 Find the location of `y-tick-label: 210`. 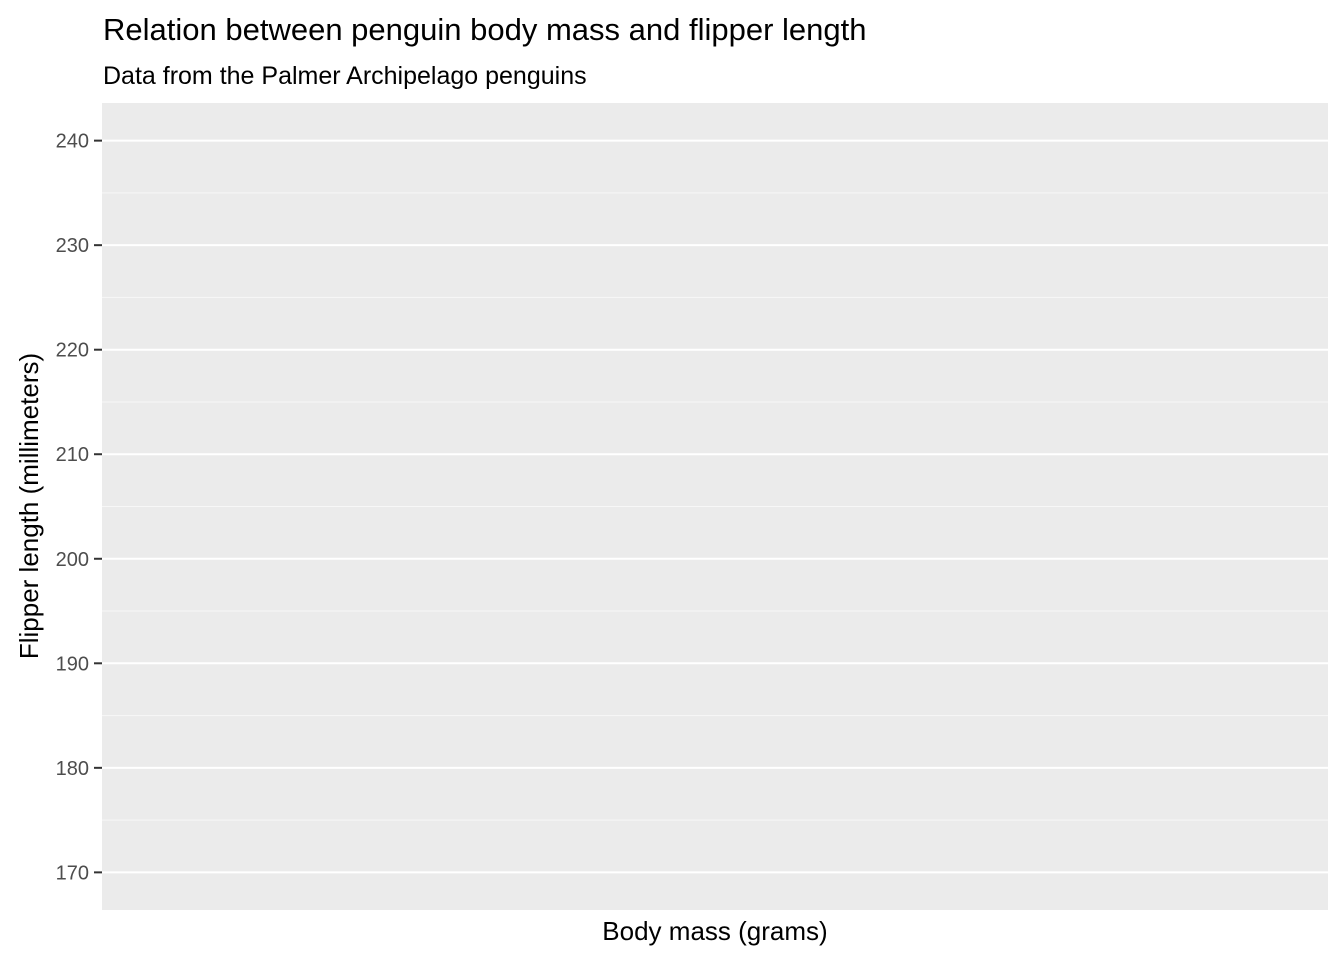

y-tick-label: 210 is located at coordinates (72, 455).